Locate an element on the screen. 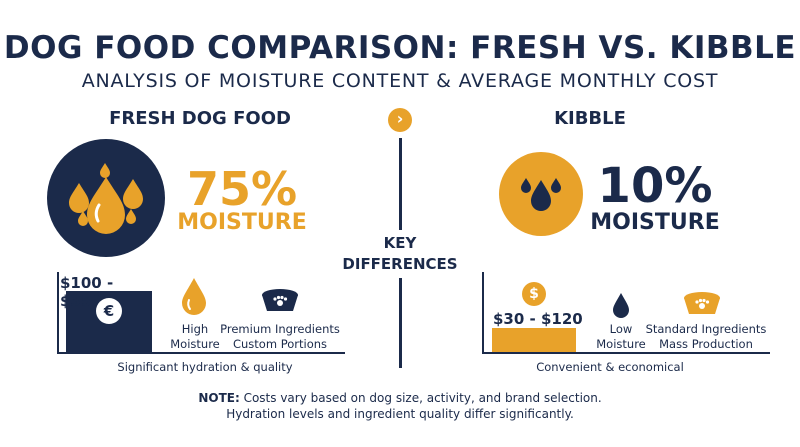 The width and height of the screenshot is (800, 447). center-divider-bottom is located at coordinates (400, 323).